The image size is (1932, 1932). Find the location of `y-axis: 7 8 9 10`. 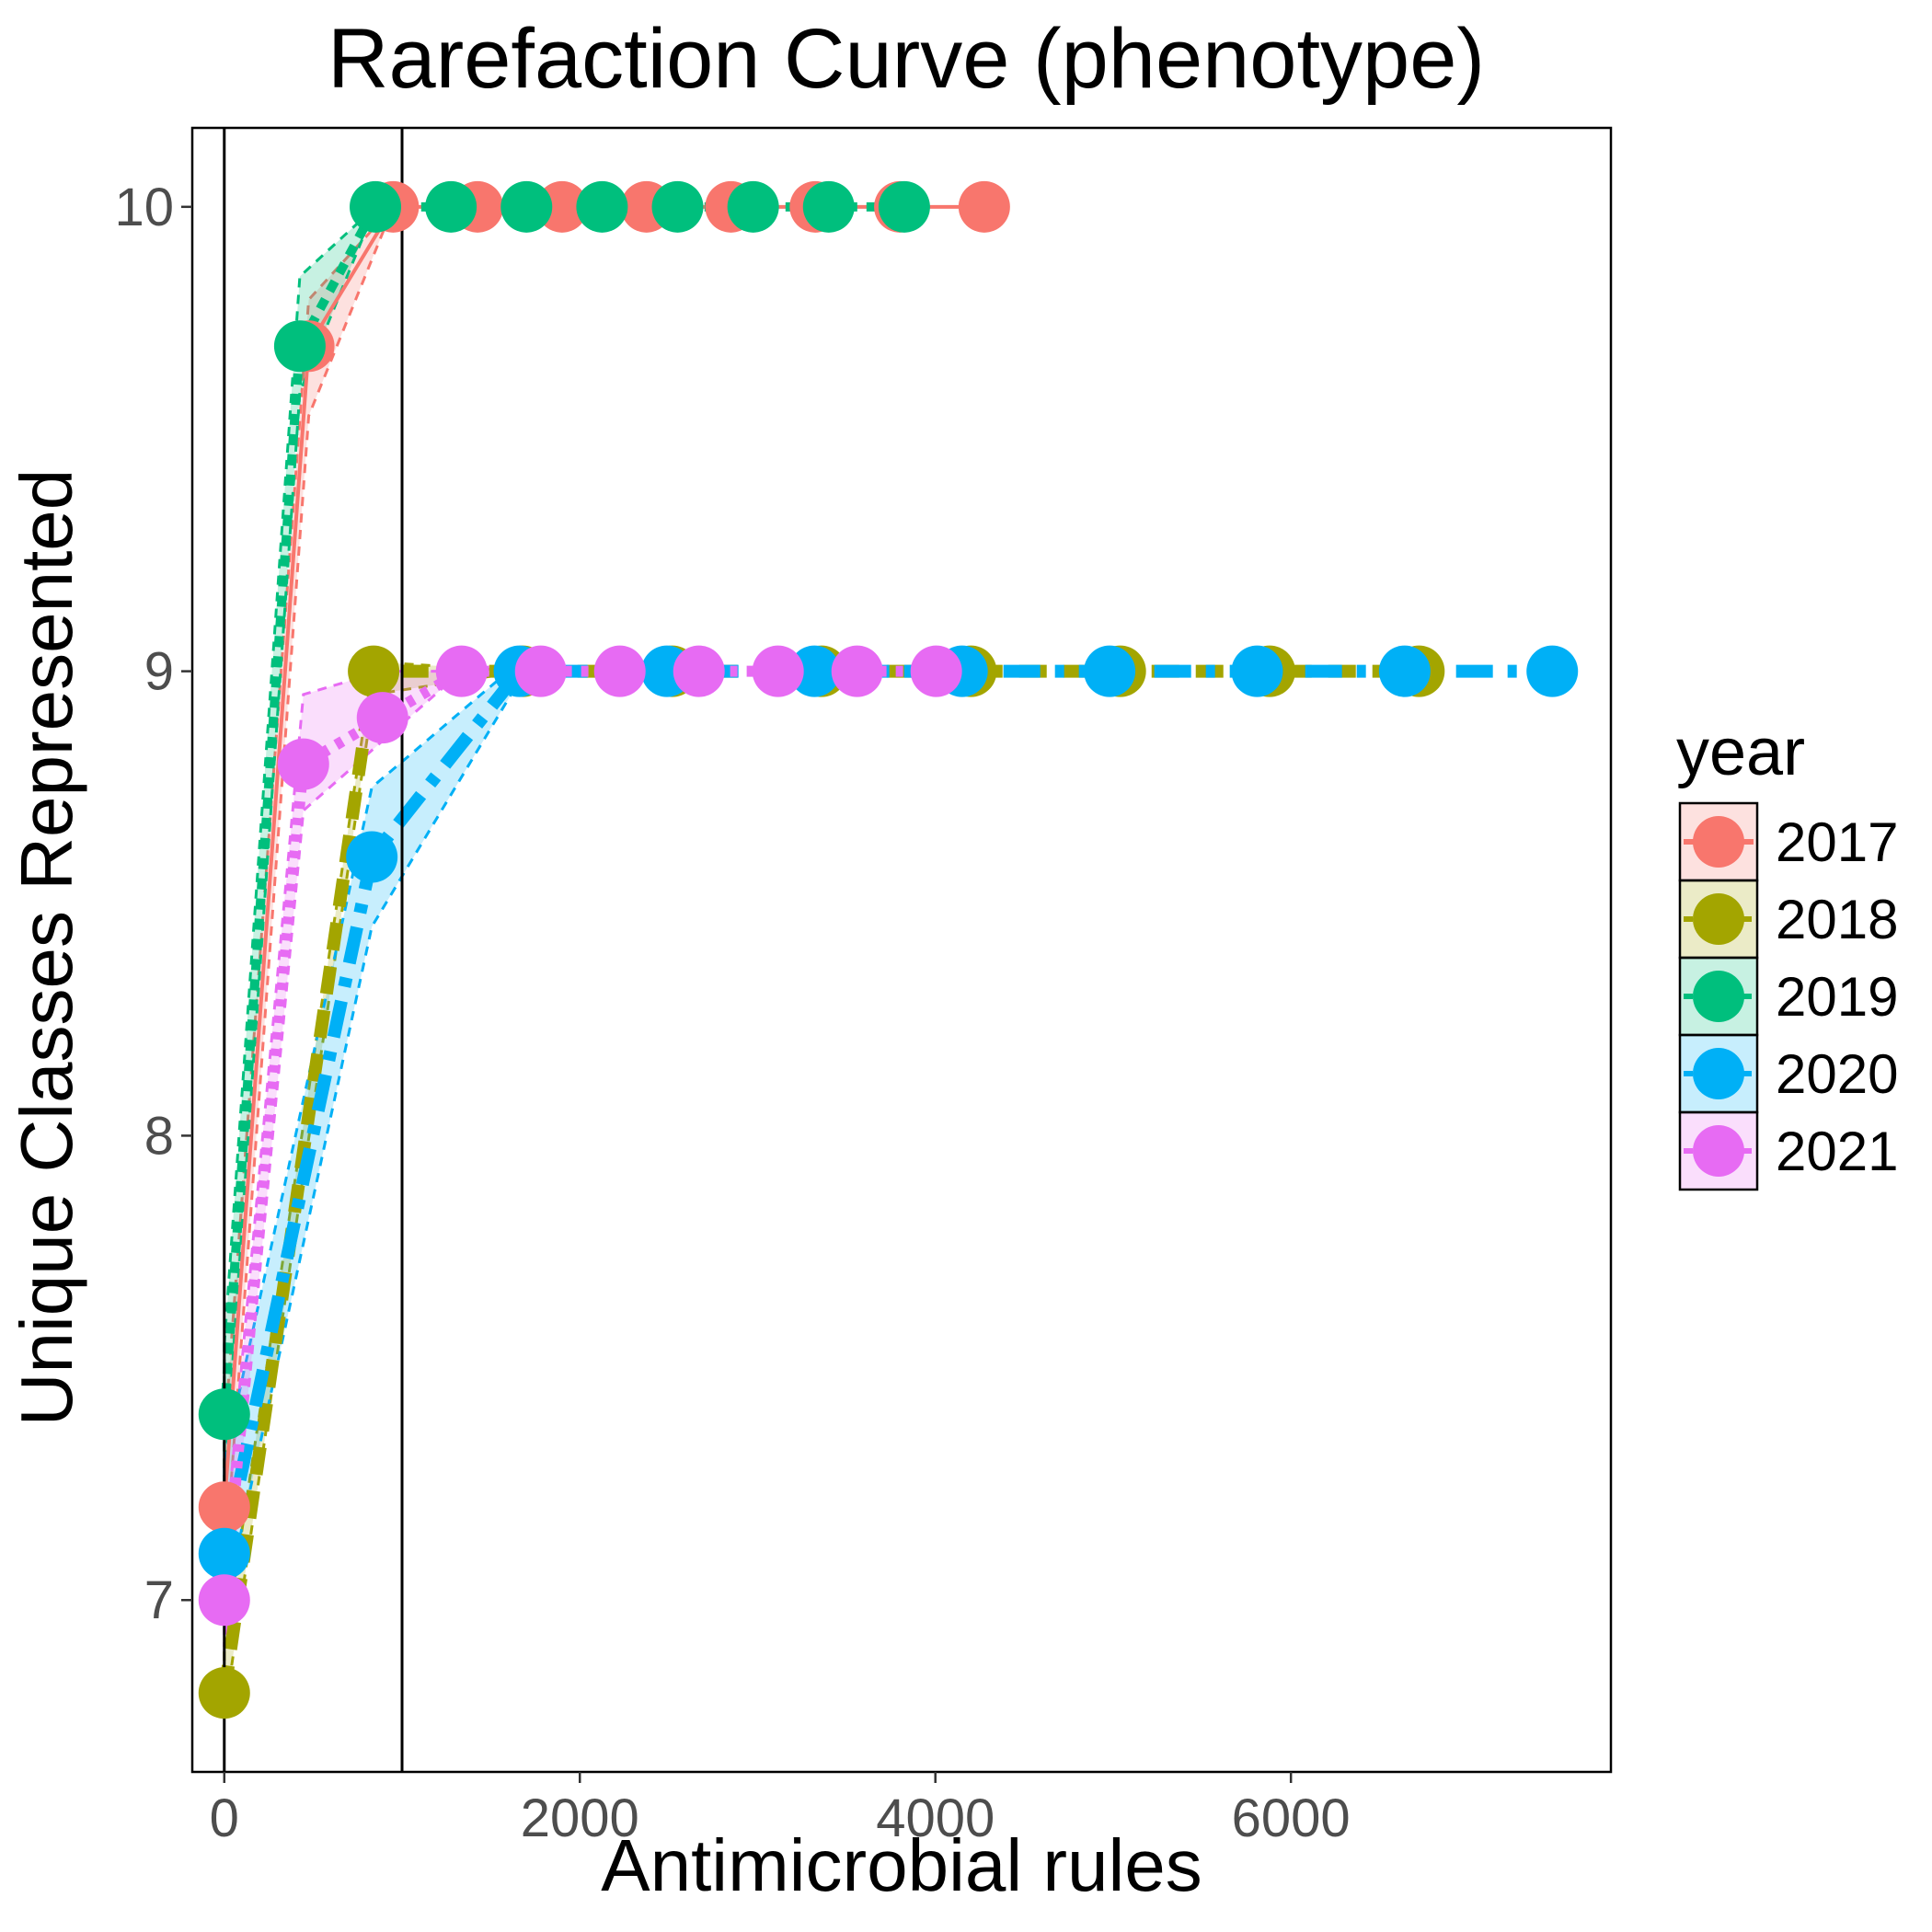

y-axis: 7 8 9 10 is located at coordinates (153, 904).